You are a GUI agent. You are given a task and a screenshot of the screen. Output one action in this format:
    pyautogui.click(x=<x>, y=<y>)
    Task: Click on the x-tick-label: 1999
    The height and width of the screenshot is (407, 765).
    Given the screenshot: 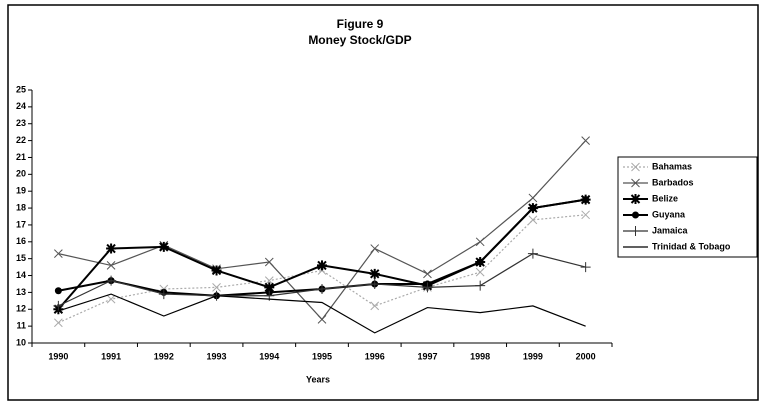 What is the action you would take?
    pyautogui.click(x=533, y=356)
    